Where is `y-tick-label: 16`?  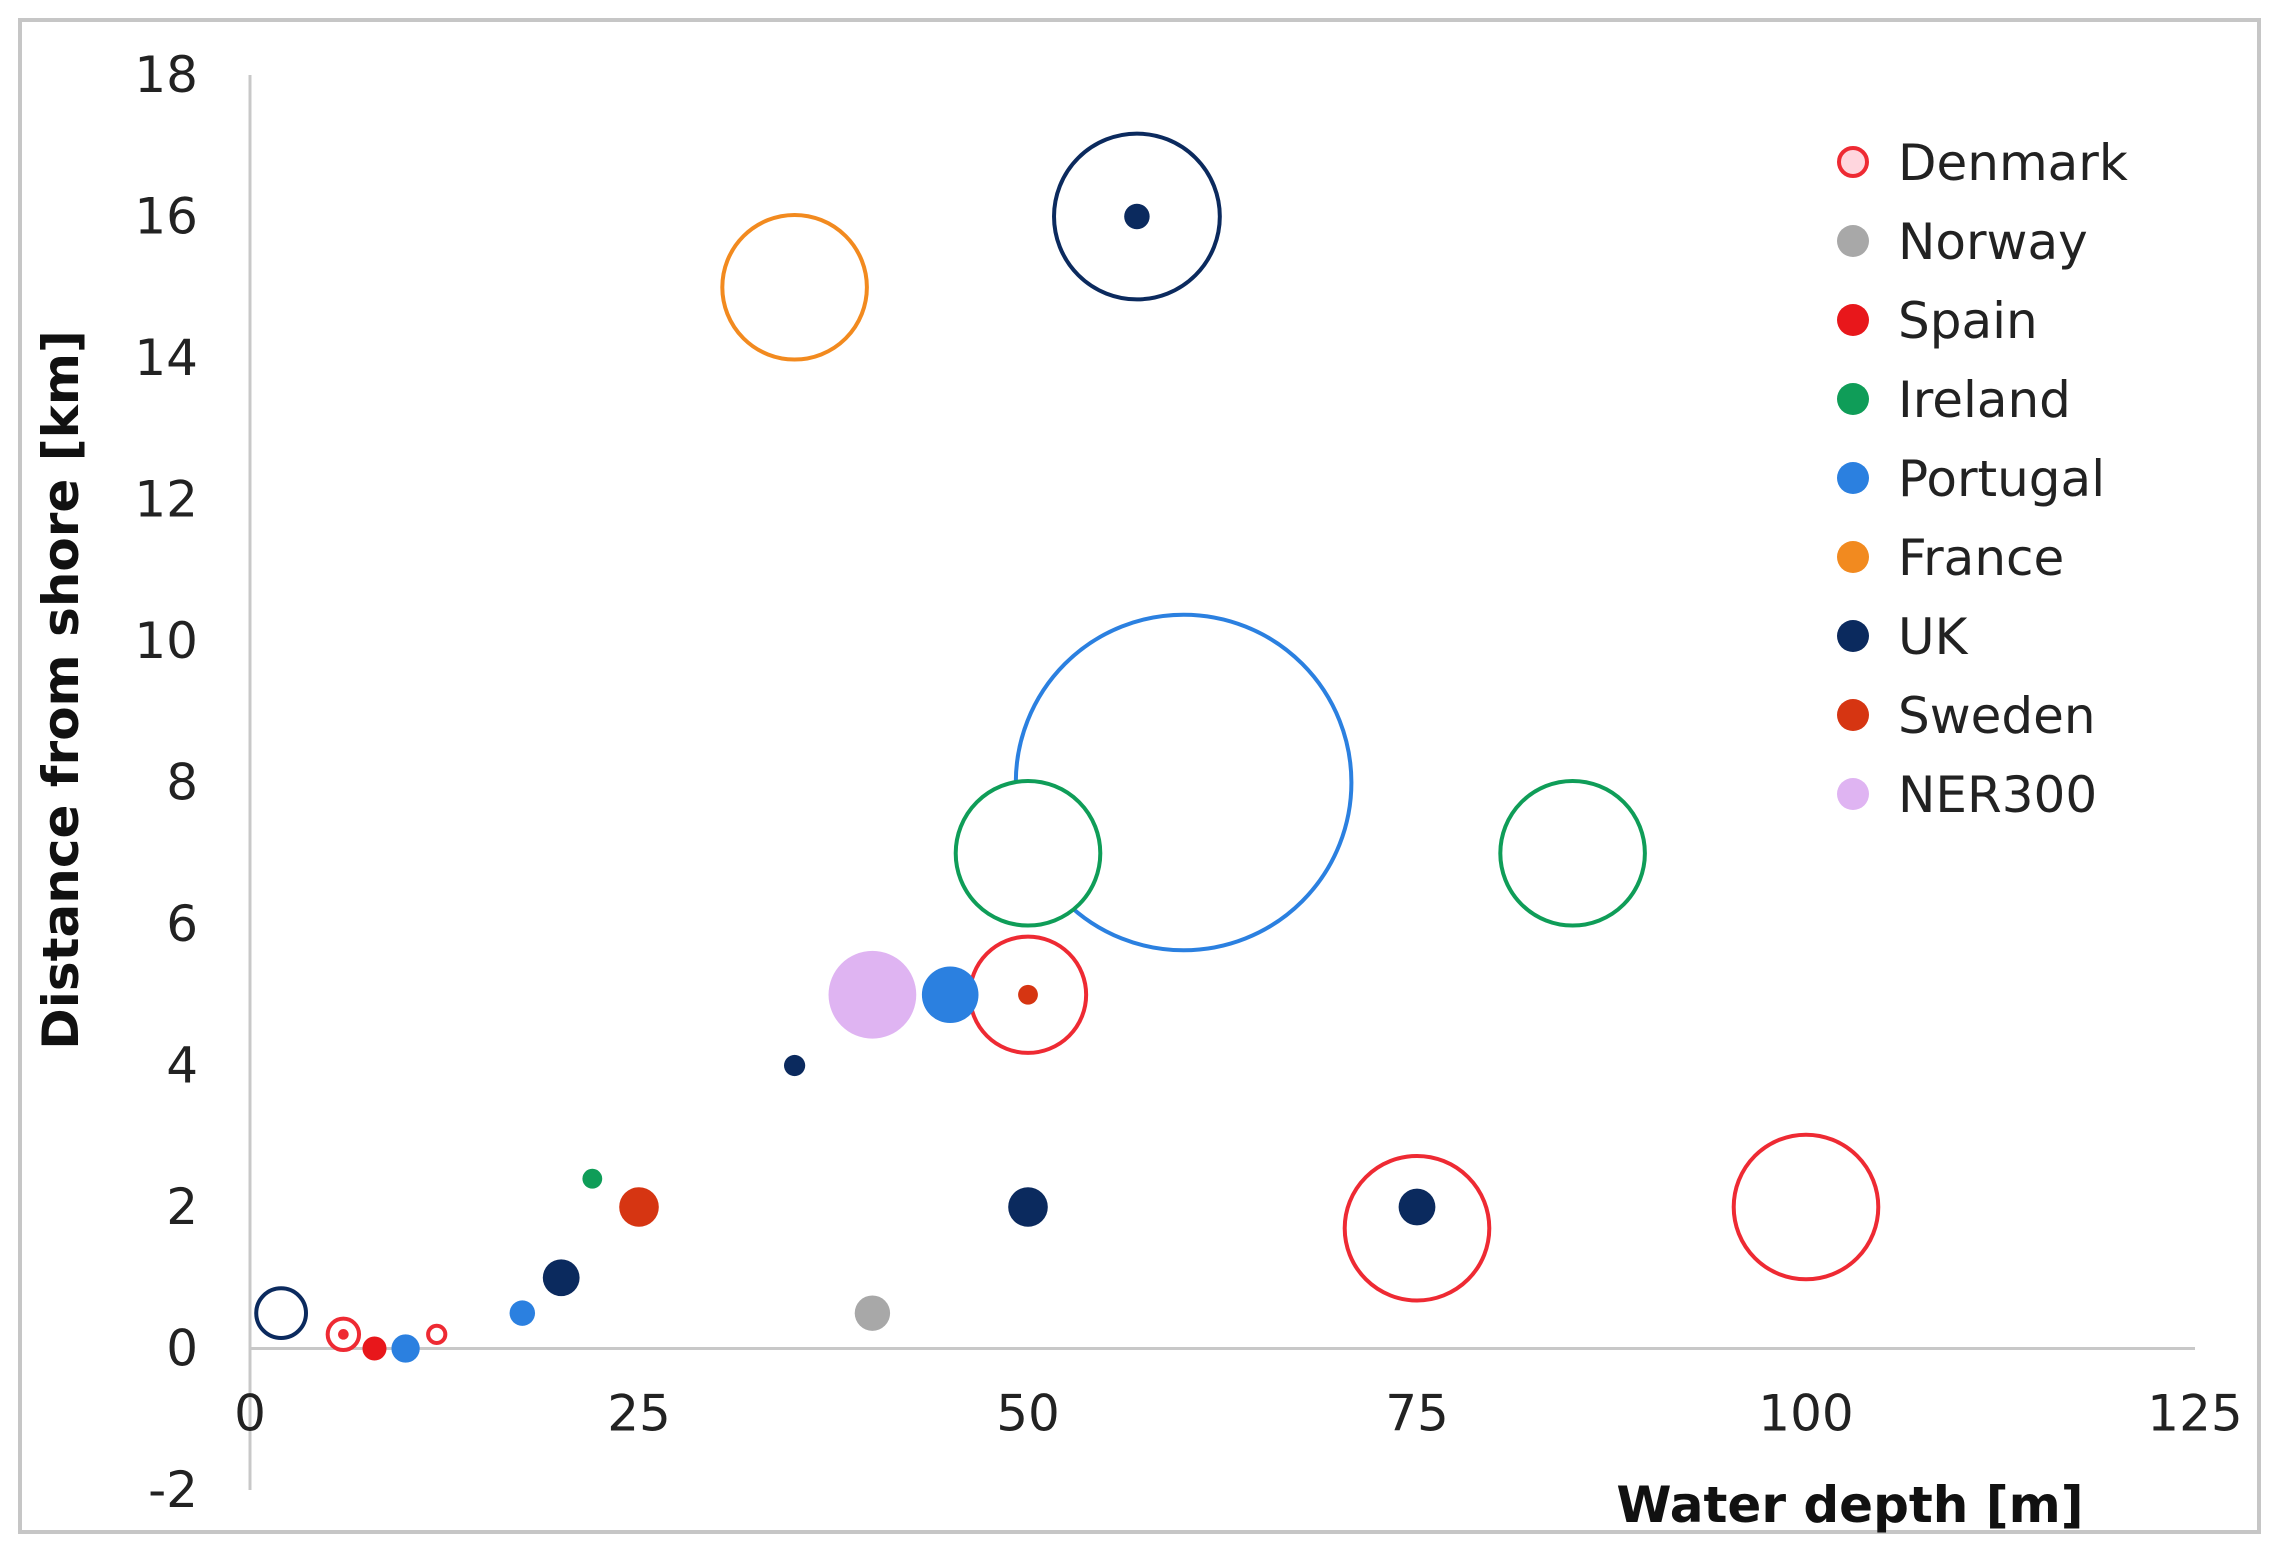 y-tick-label: 16 is located at coordinates (166, 217).